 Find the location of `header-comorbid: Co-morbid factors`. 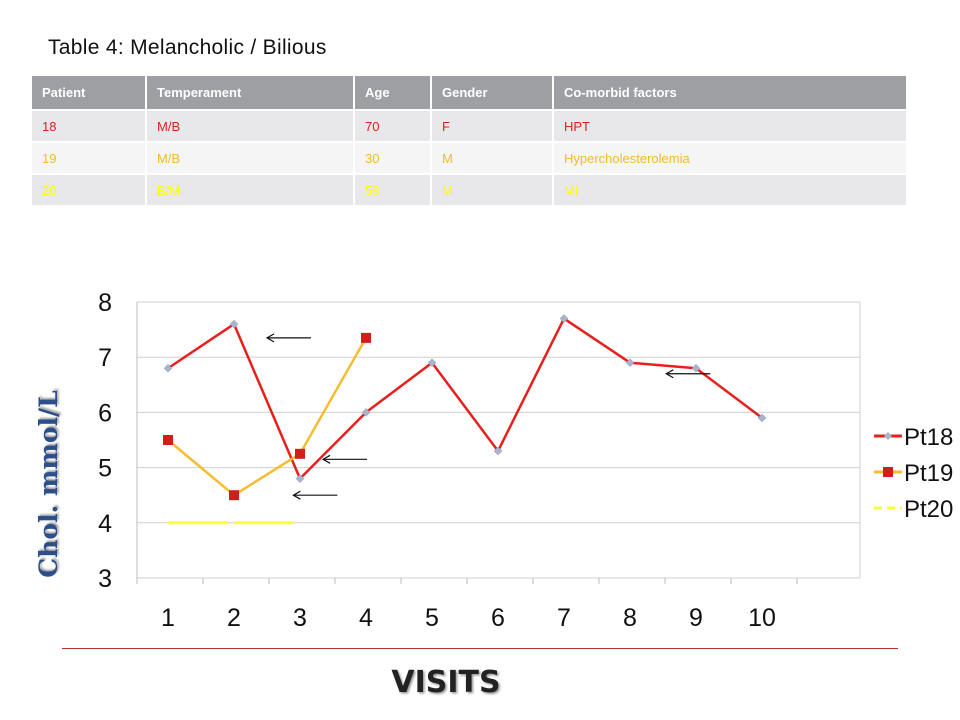

header-comorbid: Co-morbid factors is located at coordinates (730, 92).